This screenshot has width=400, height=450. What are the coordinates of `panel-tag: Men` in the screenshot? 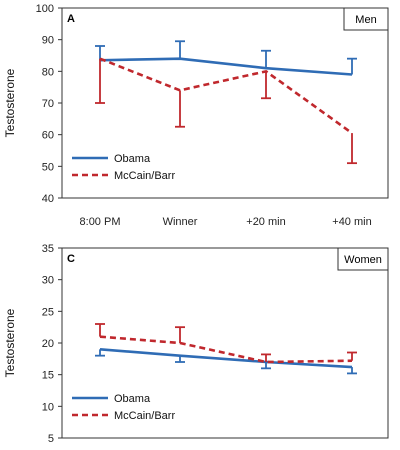 It's located at (365, 20).